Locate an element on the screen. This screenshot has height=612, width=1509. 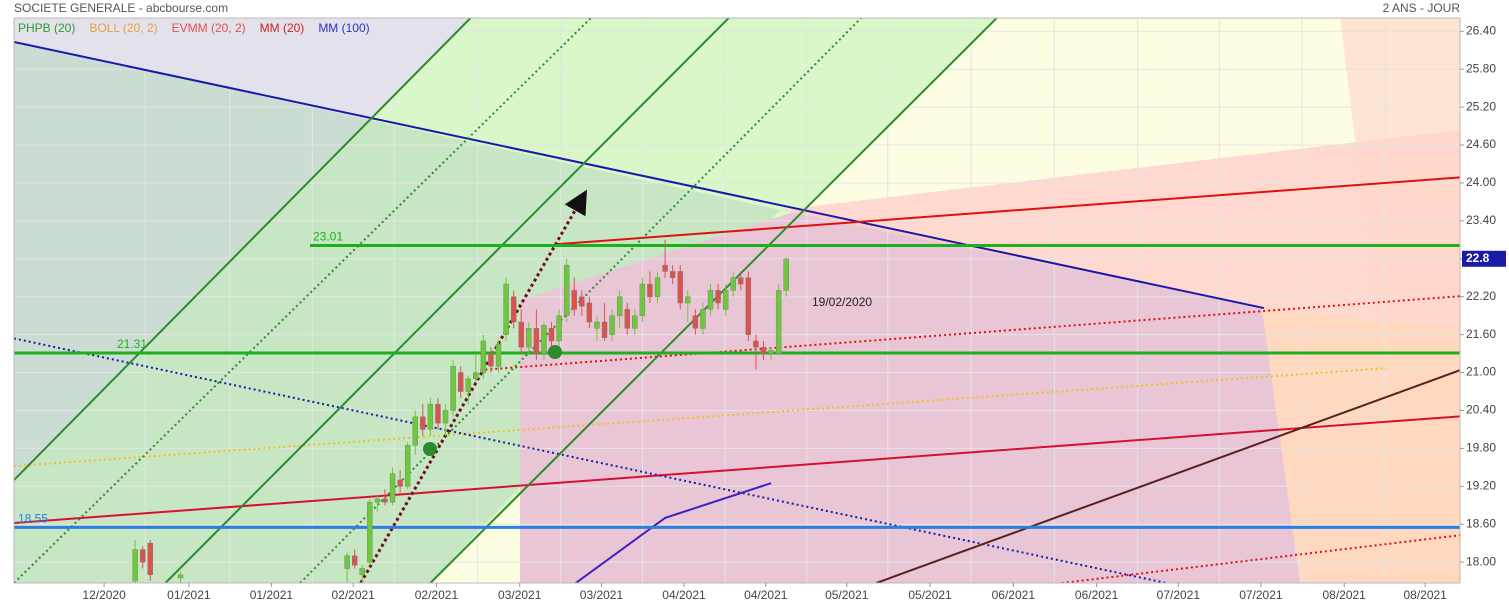
y-tick-label: 18.60 is located at coordinates (1481, 523).